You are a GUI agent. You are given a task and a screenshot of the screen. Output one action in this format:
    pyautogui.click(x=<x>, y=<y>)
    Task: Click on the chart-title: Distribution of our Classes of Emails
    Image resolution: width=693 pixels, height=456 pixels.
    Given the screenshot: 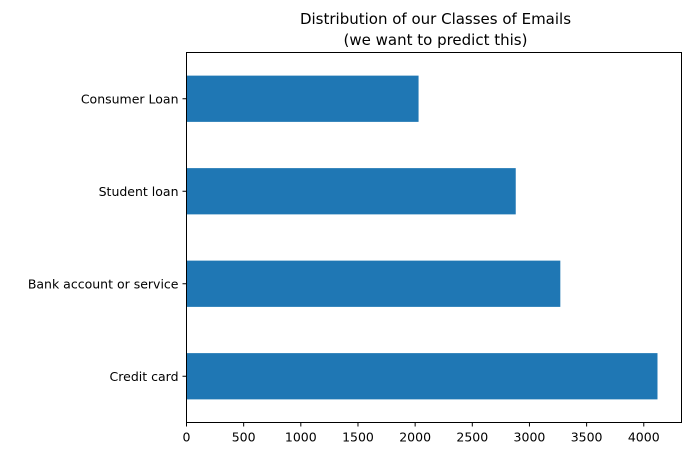 What is the action you would take?
    pyautogui.click(x=435, y=19)
    